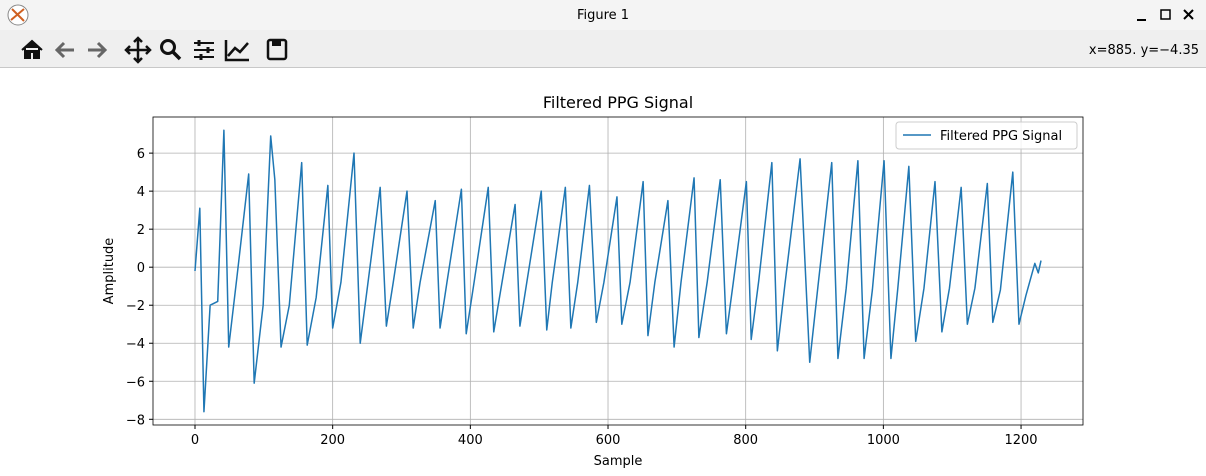  Describe the element at coordinates (1188, 14) in the screenshot. I see `close-button` at that location.